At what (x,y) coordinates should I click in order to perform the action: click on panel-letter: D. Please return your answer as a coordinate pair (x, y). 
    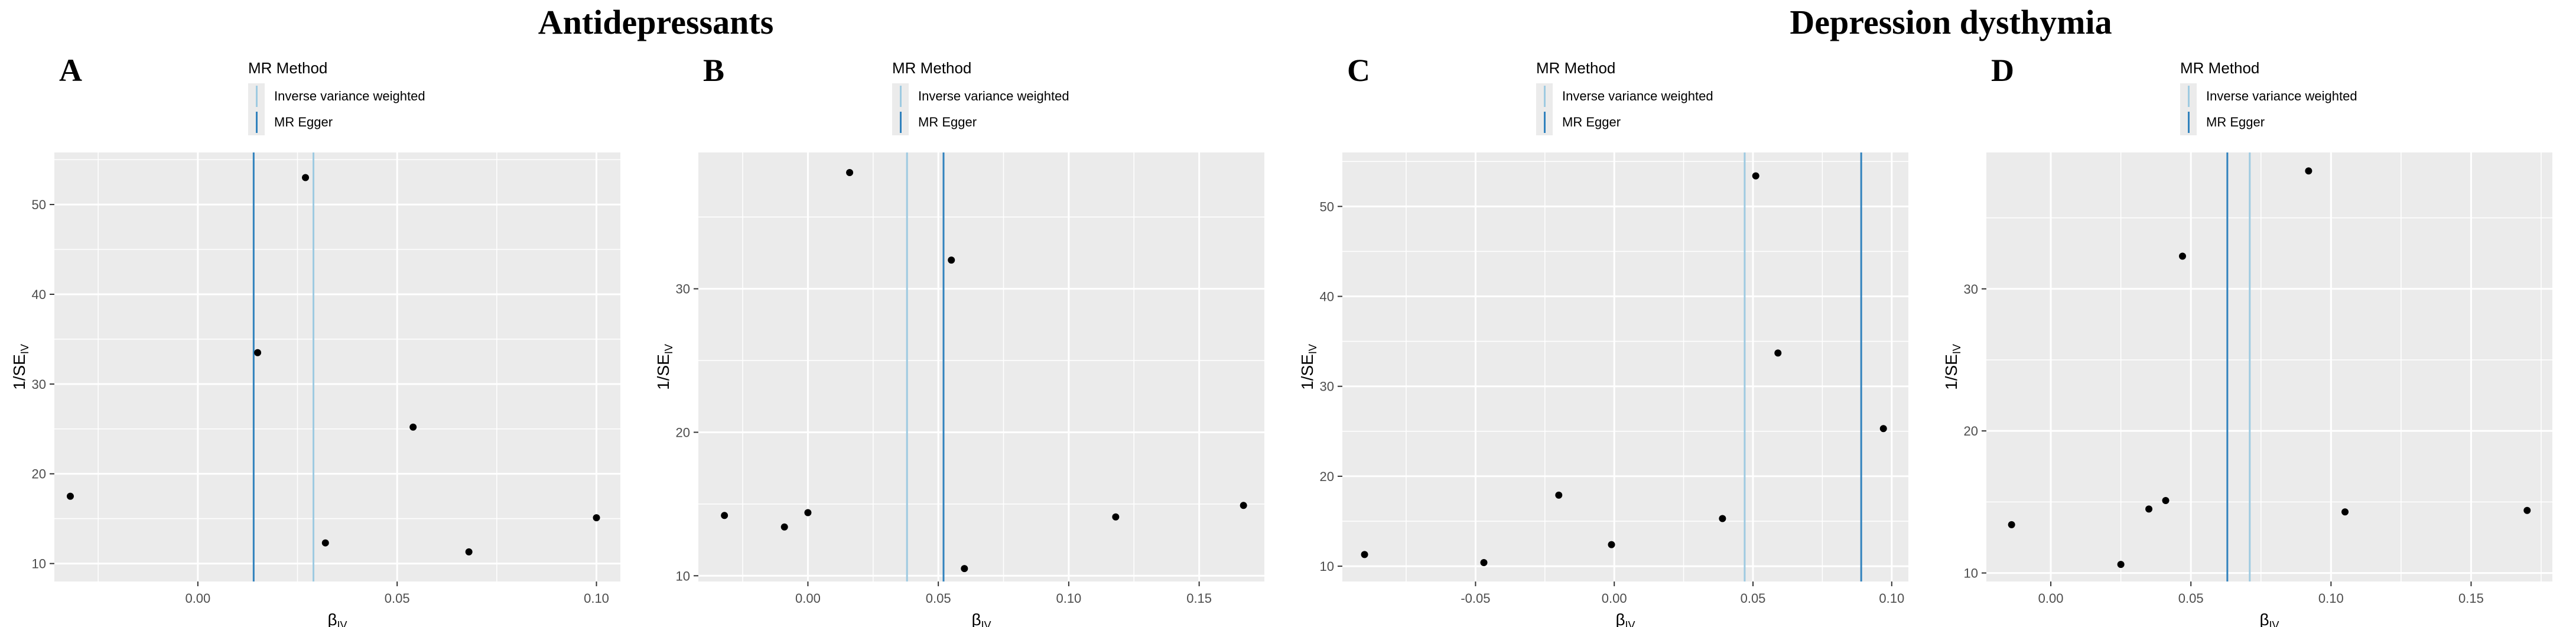
    Looking at the image, I should click on (2002, 70).